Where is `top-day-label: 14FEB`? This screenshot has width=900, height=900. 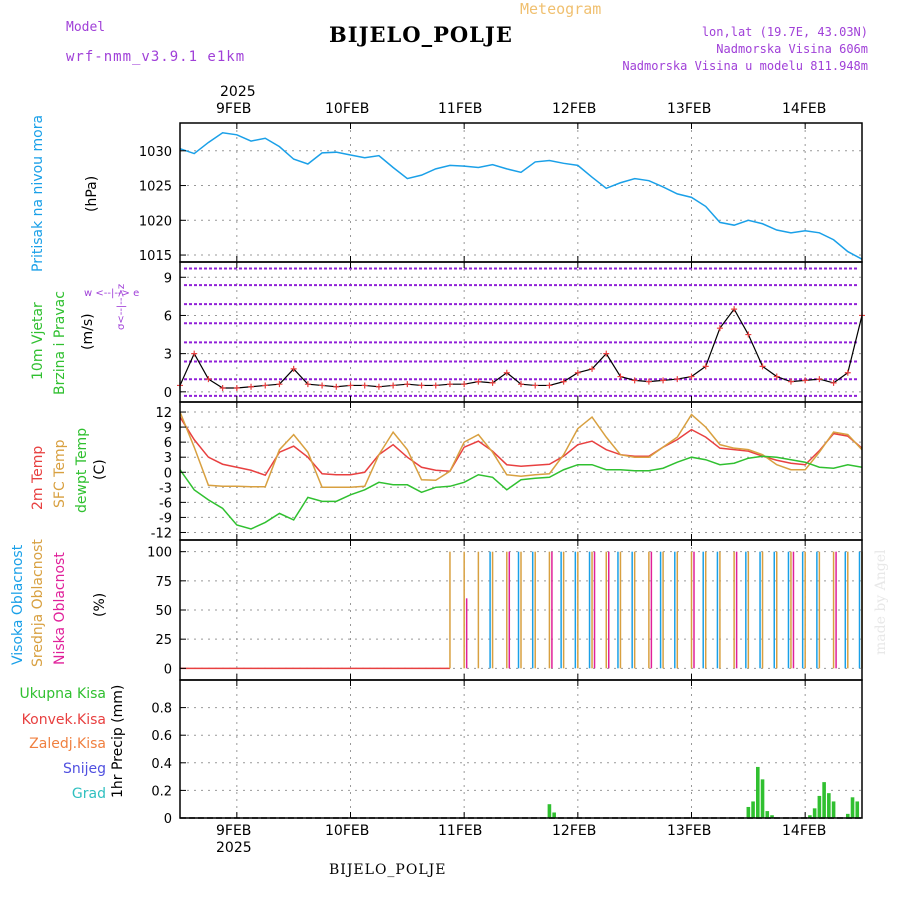
top-day-label: 14FEB is located at coordinates (804, 109).